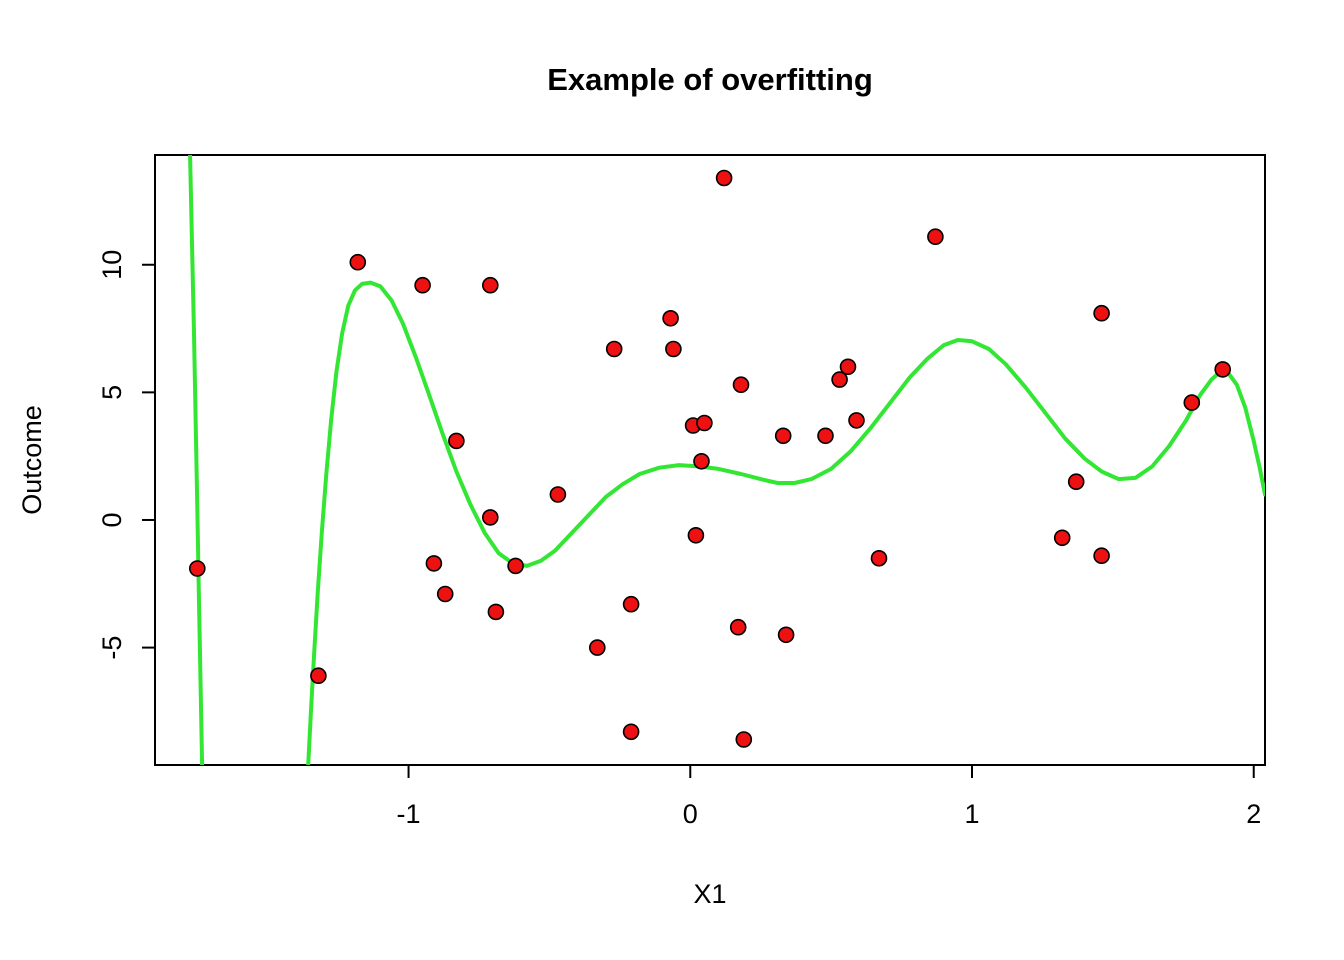  Describe the element at coordinates (829, 797) in the screenshot. I see `x-axis-ticks: -1 0 1 2` at that location.